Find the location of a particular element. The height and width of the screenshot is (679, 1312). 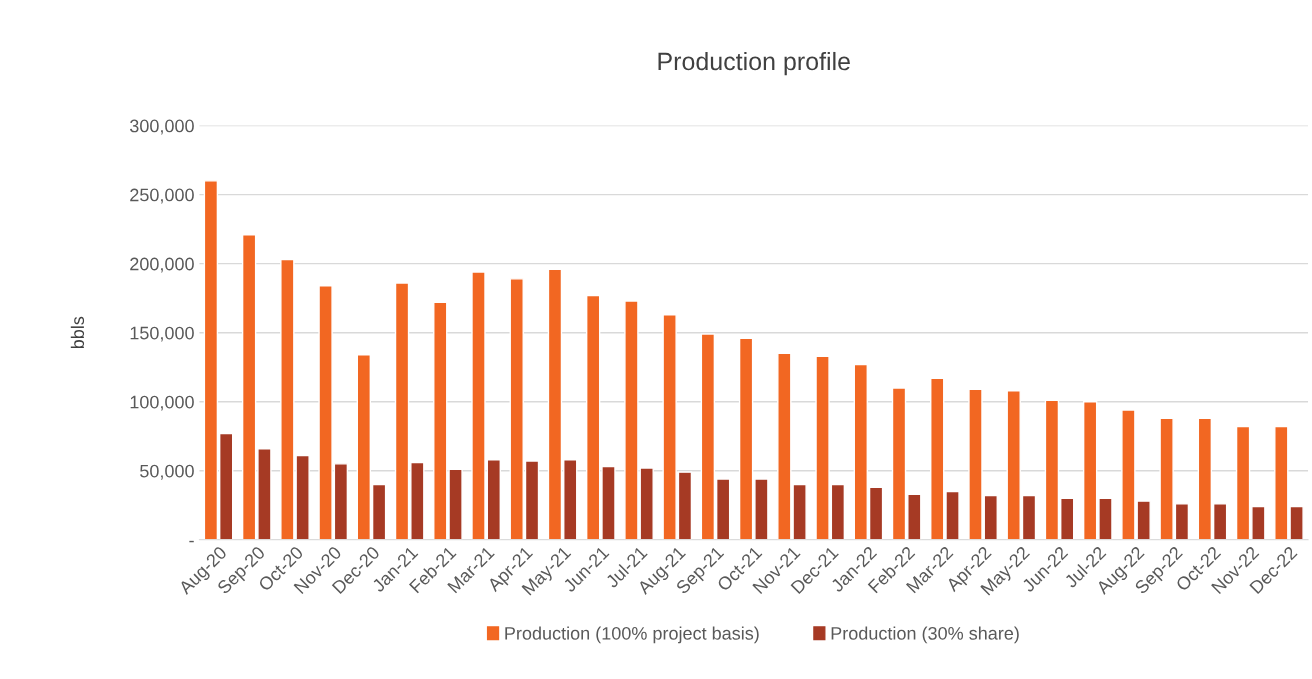

y-tick-label: 300,000 is located at coordinates (161, 127).